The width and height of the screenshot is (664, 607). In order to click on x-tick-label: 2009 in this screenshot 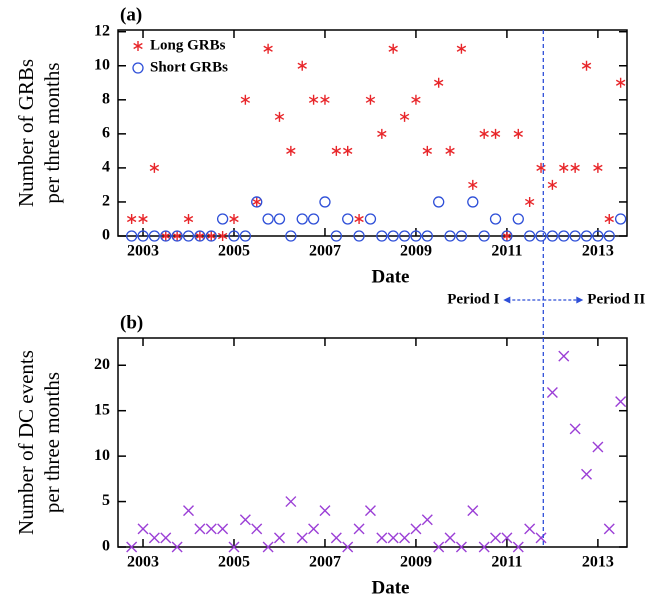, I will do `click(416, 562)`.